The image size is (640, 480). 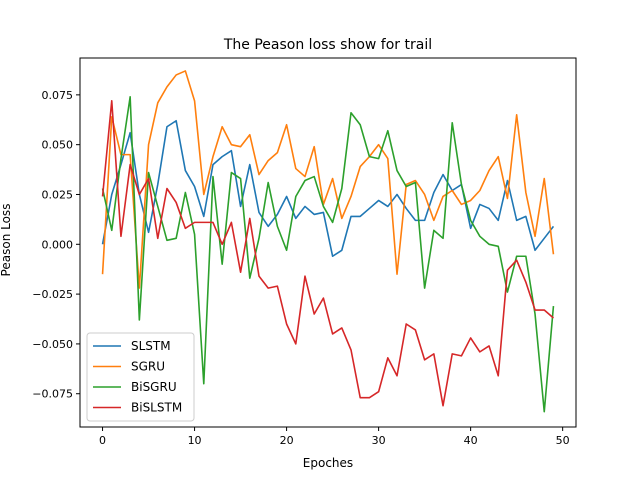 What do you see at coordinates (6, 240) in the screenshot?
I see `y-axis-title: Peason Loss` at bounding box center [6, 240].